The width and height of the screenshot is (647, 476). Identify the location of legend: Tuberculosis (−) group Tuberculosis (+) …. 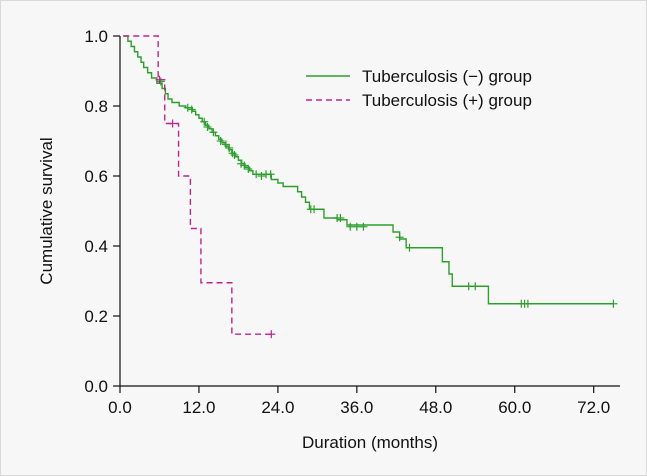
(419, 88).